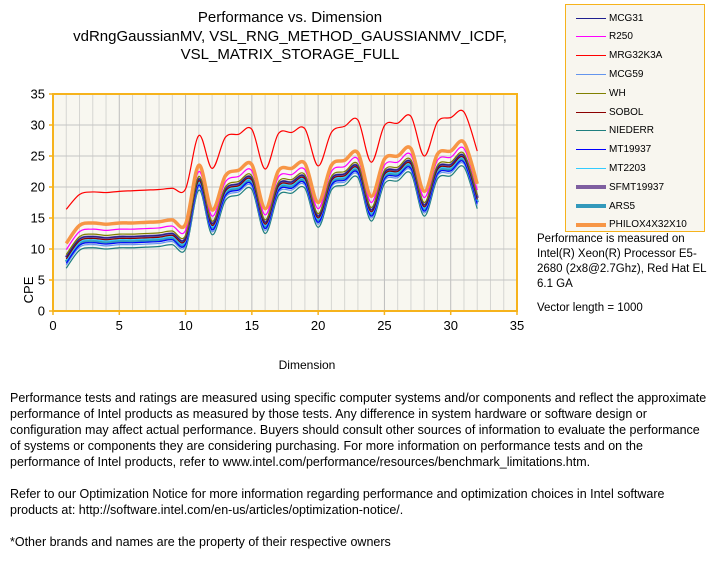 Image resolution: width=715 pixels, height=570 pixels. I want to click on x-tick-label: 15, so click(252, 325).